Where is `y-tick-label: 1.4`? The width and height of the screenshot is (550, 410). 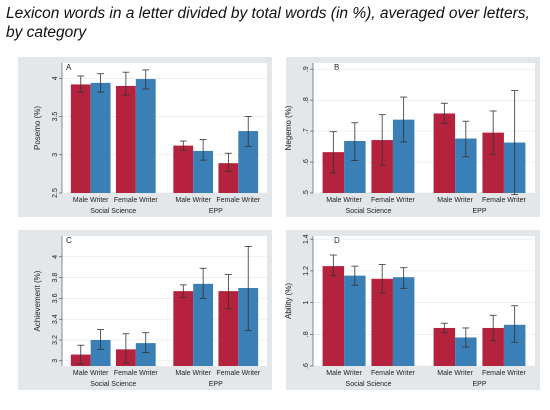 y-tick-label: 1.4 is located at coordinates (306, 239).